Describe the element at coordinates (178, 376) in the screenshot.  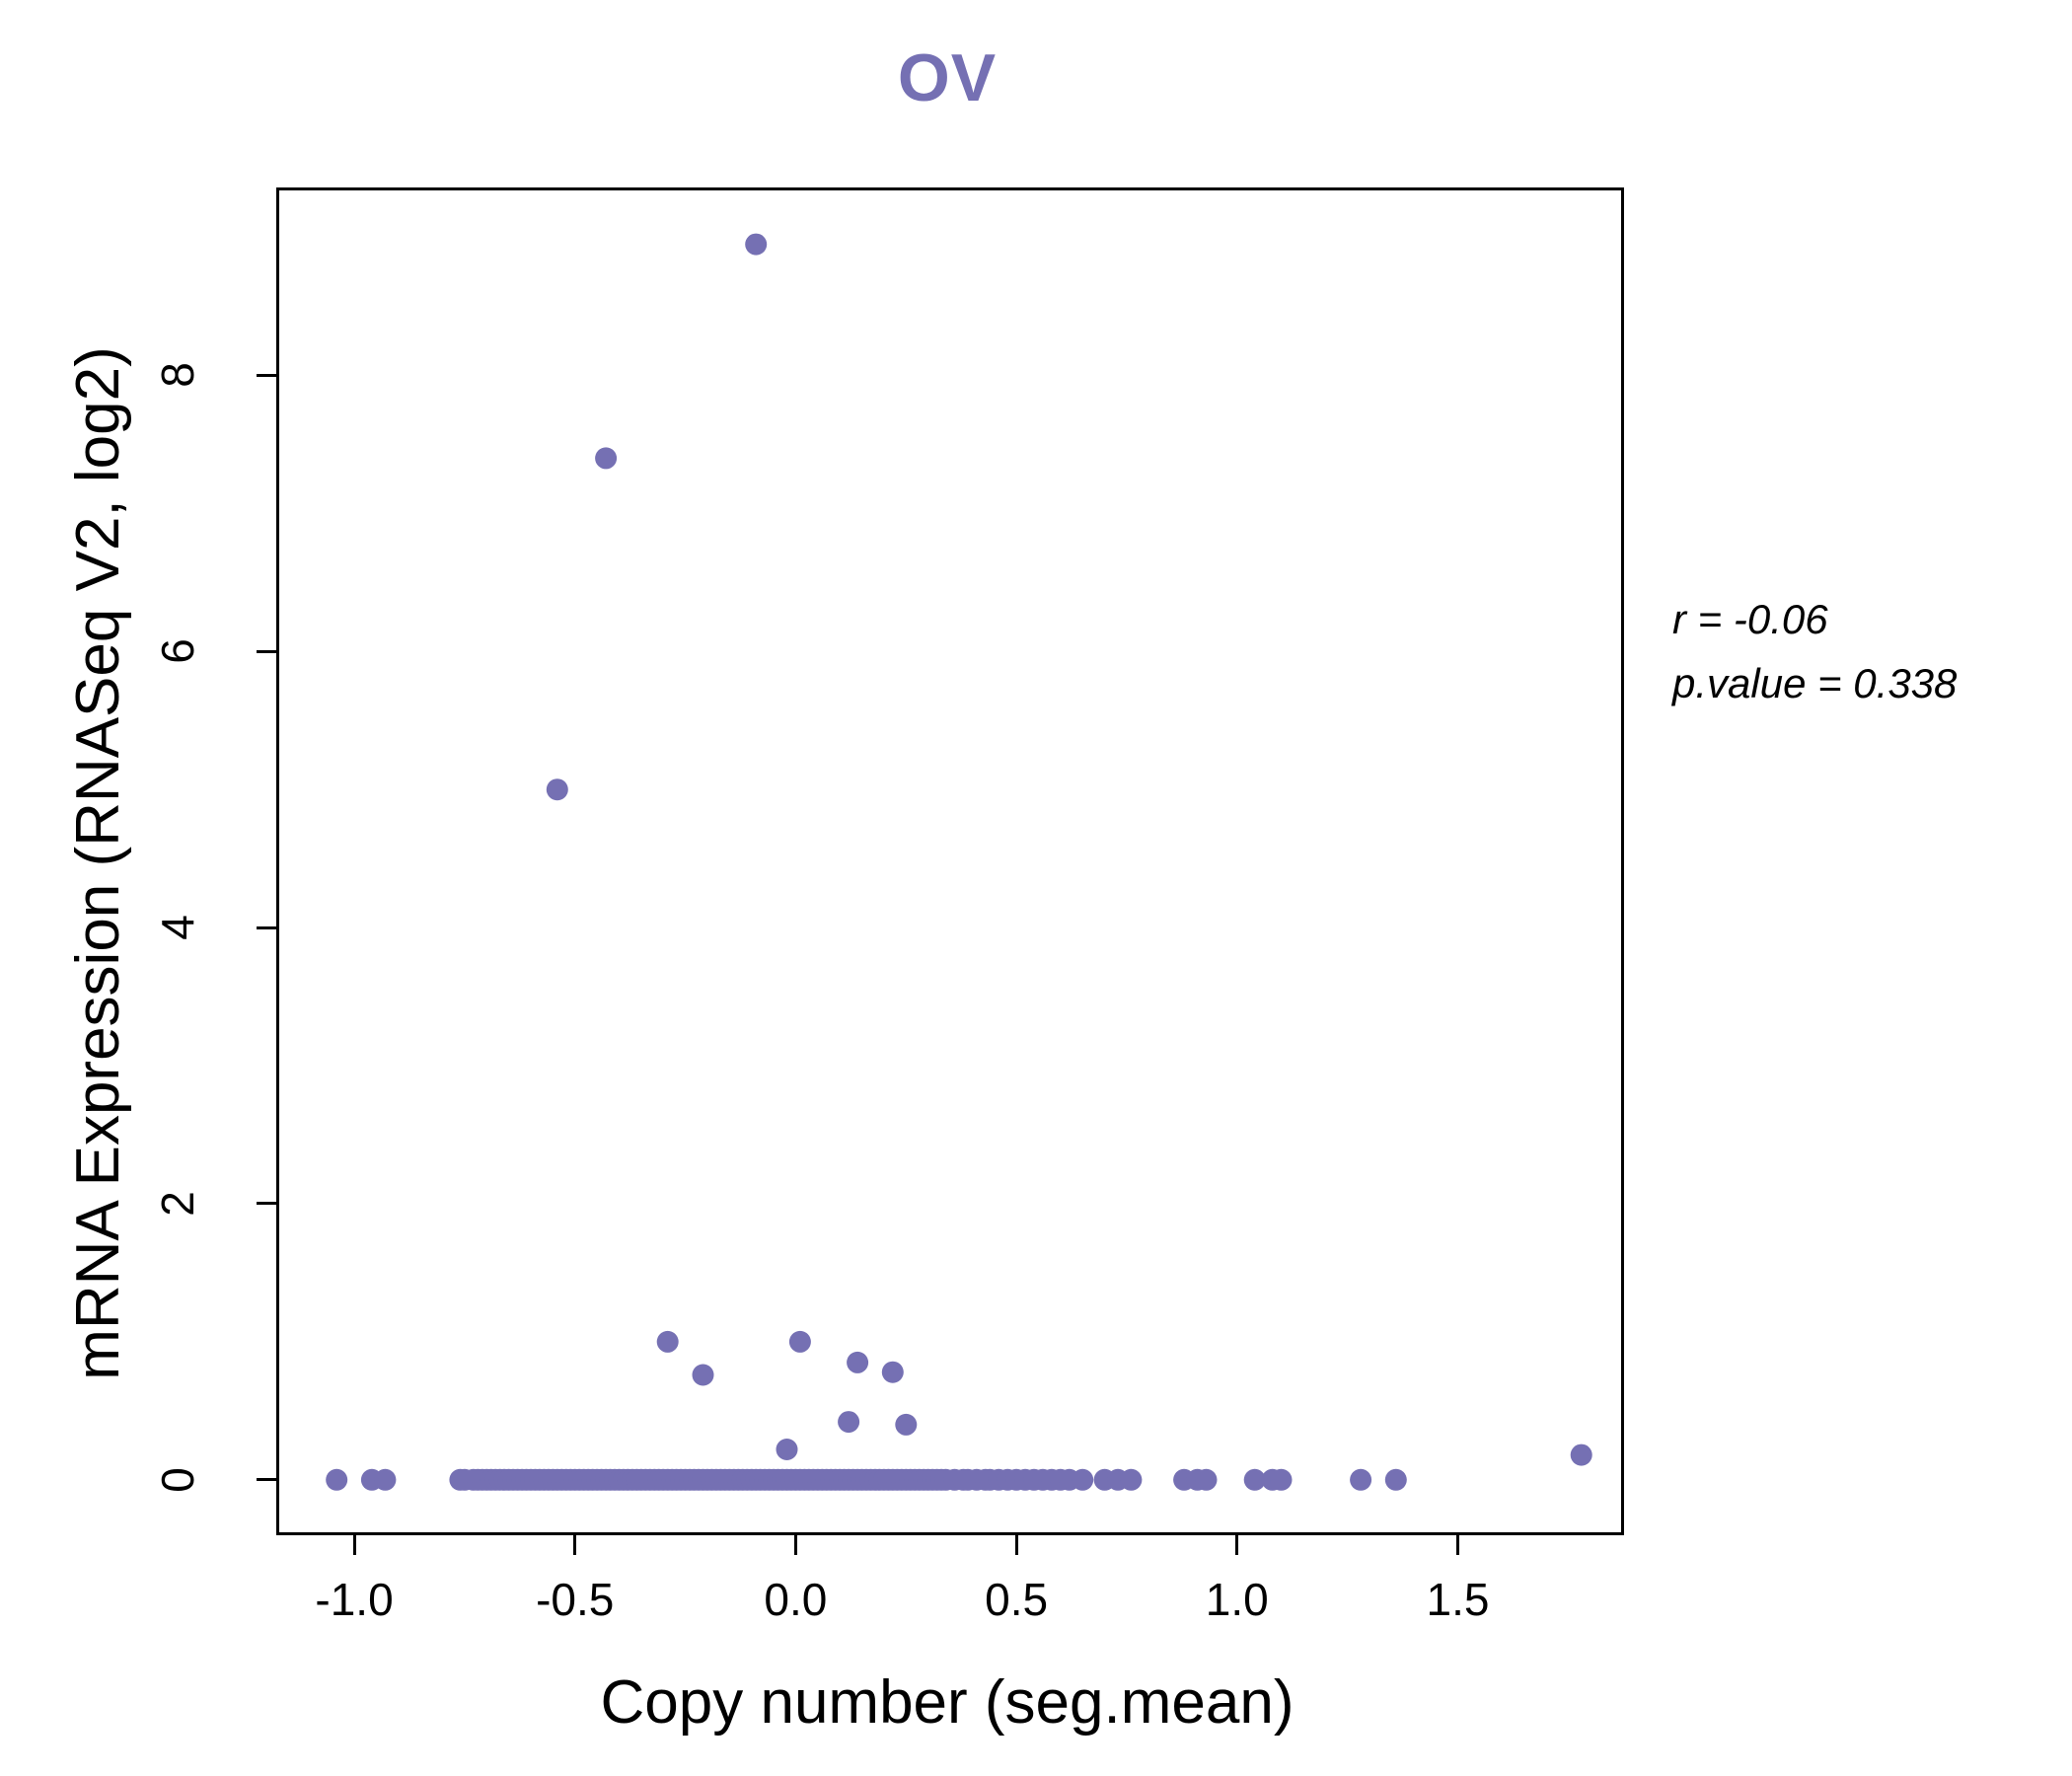
I see `y-tick-label: 8` at that location.